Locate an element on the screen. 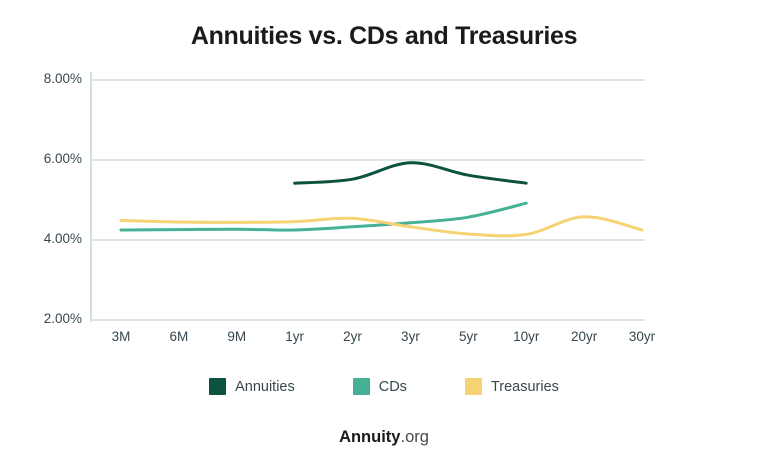 This screenshot has width=768, height=467. gridline-6.00 is located at coordinates (367, 160).